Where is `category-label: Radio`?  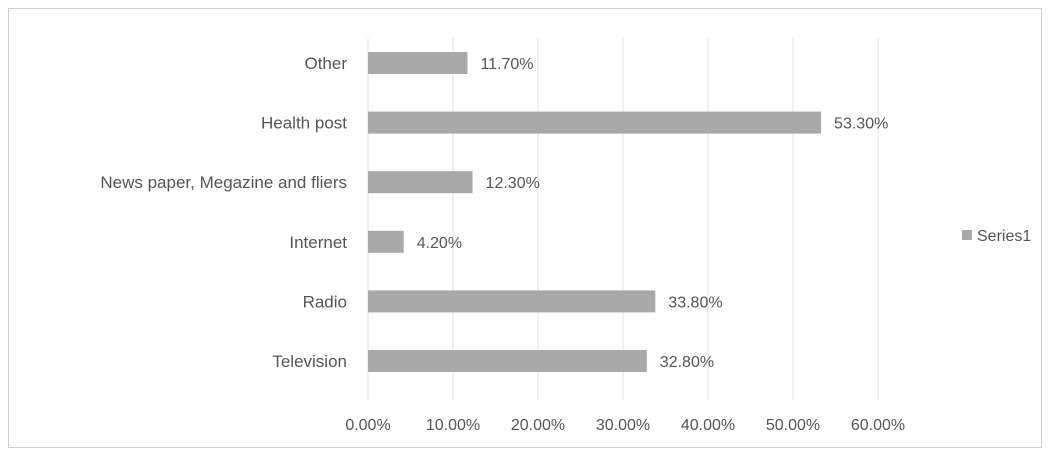
category-label: Radio is located at coordinates (325, 301).